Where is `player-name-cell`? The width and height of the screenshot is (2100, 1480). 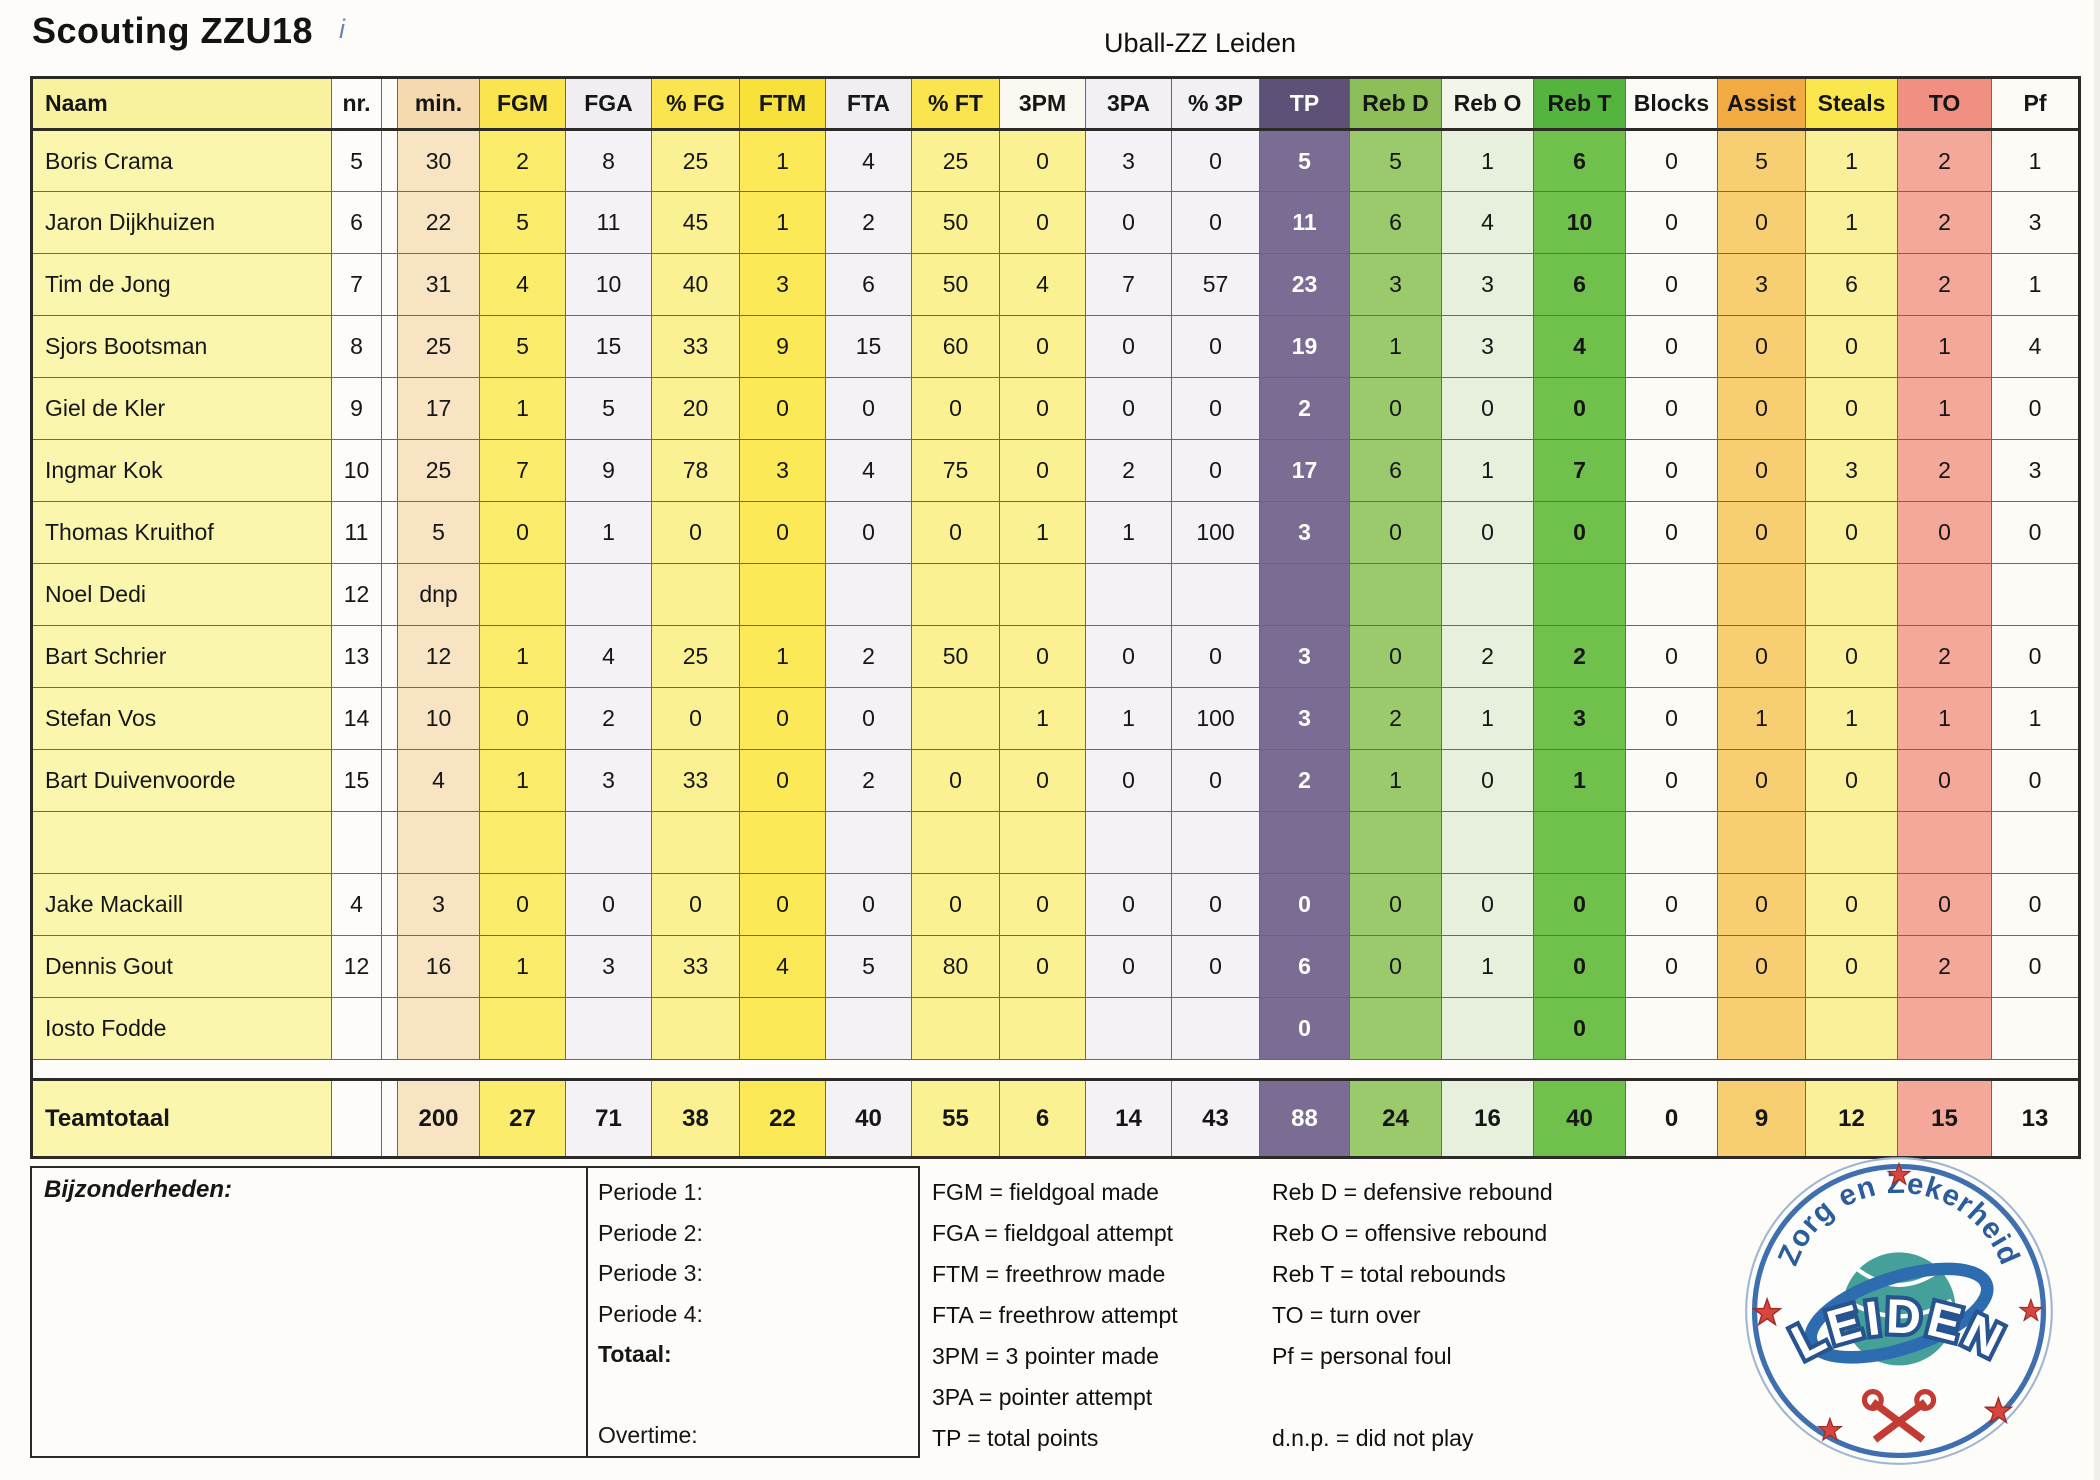
player-name-cell is located at coordinates (181, 842).